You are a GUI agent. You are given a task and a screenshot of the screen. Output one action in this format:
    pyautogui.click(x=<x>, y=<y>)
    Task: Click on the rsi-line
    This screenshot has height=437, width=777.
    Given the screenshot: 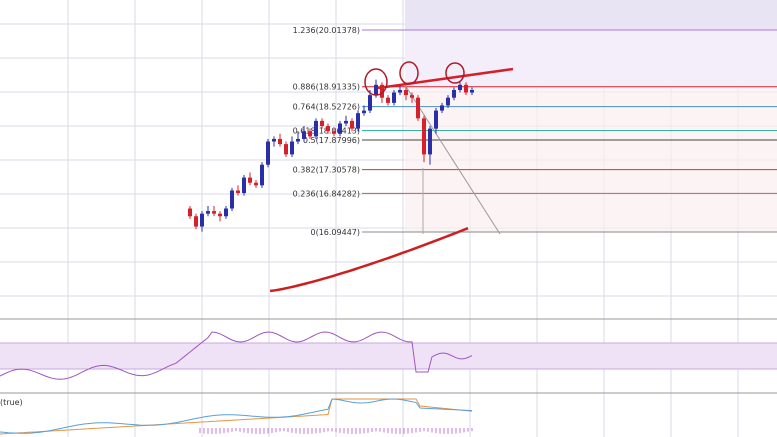 What is the action you would take?
    pyautogui.click(x=236, y=355)
    